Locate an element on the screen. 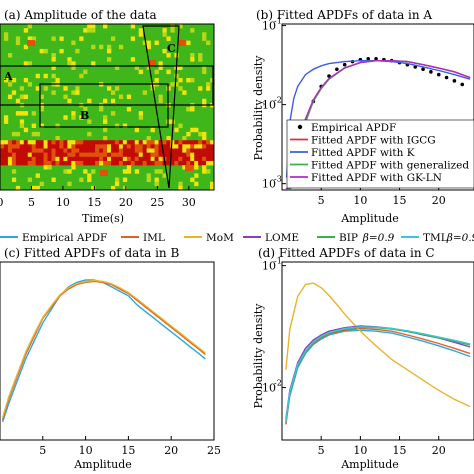 The image size is (474, 474). legend-label: Fitted APDF with K is located at coordinates (363, 153).